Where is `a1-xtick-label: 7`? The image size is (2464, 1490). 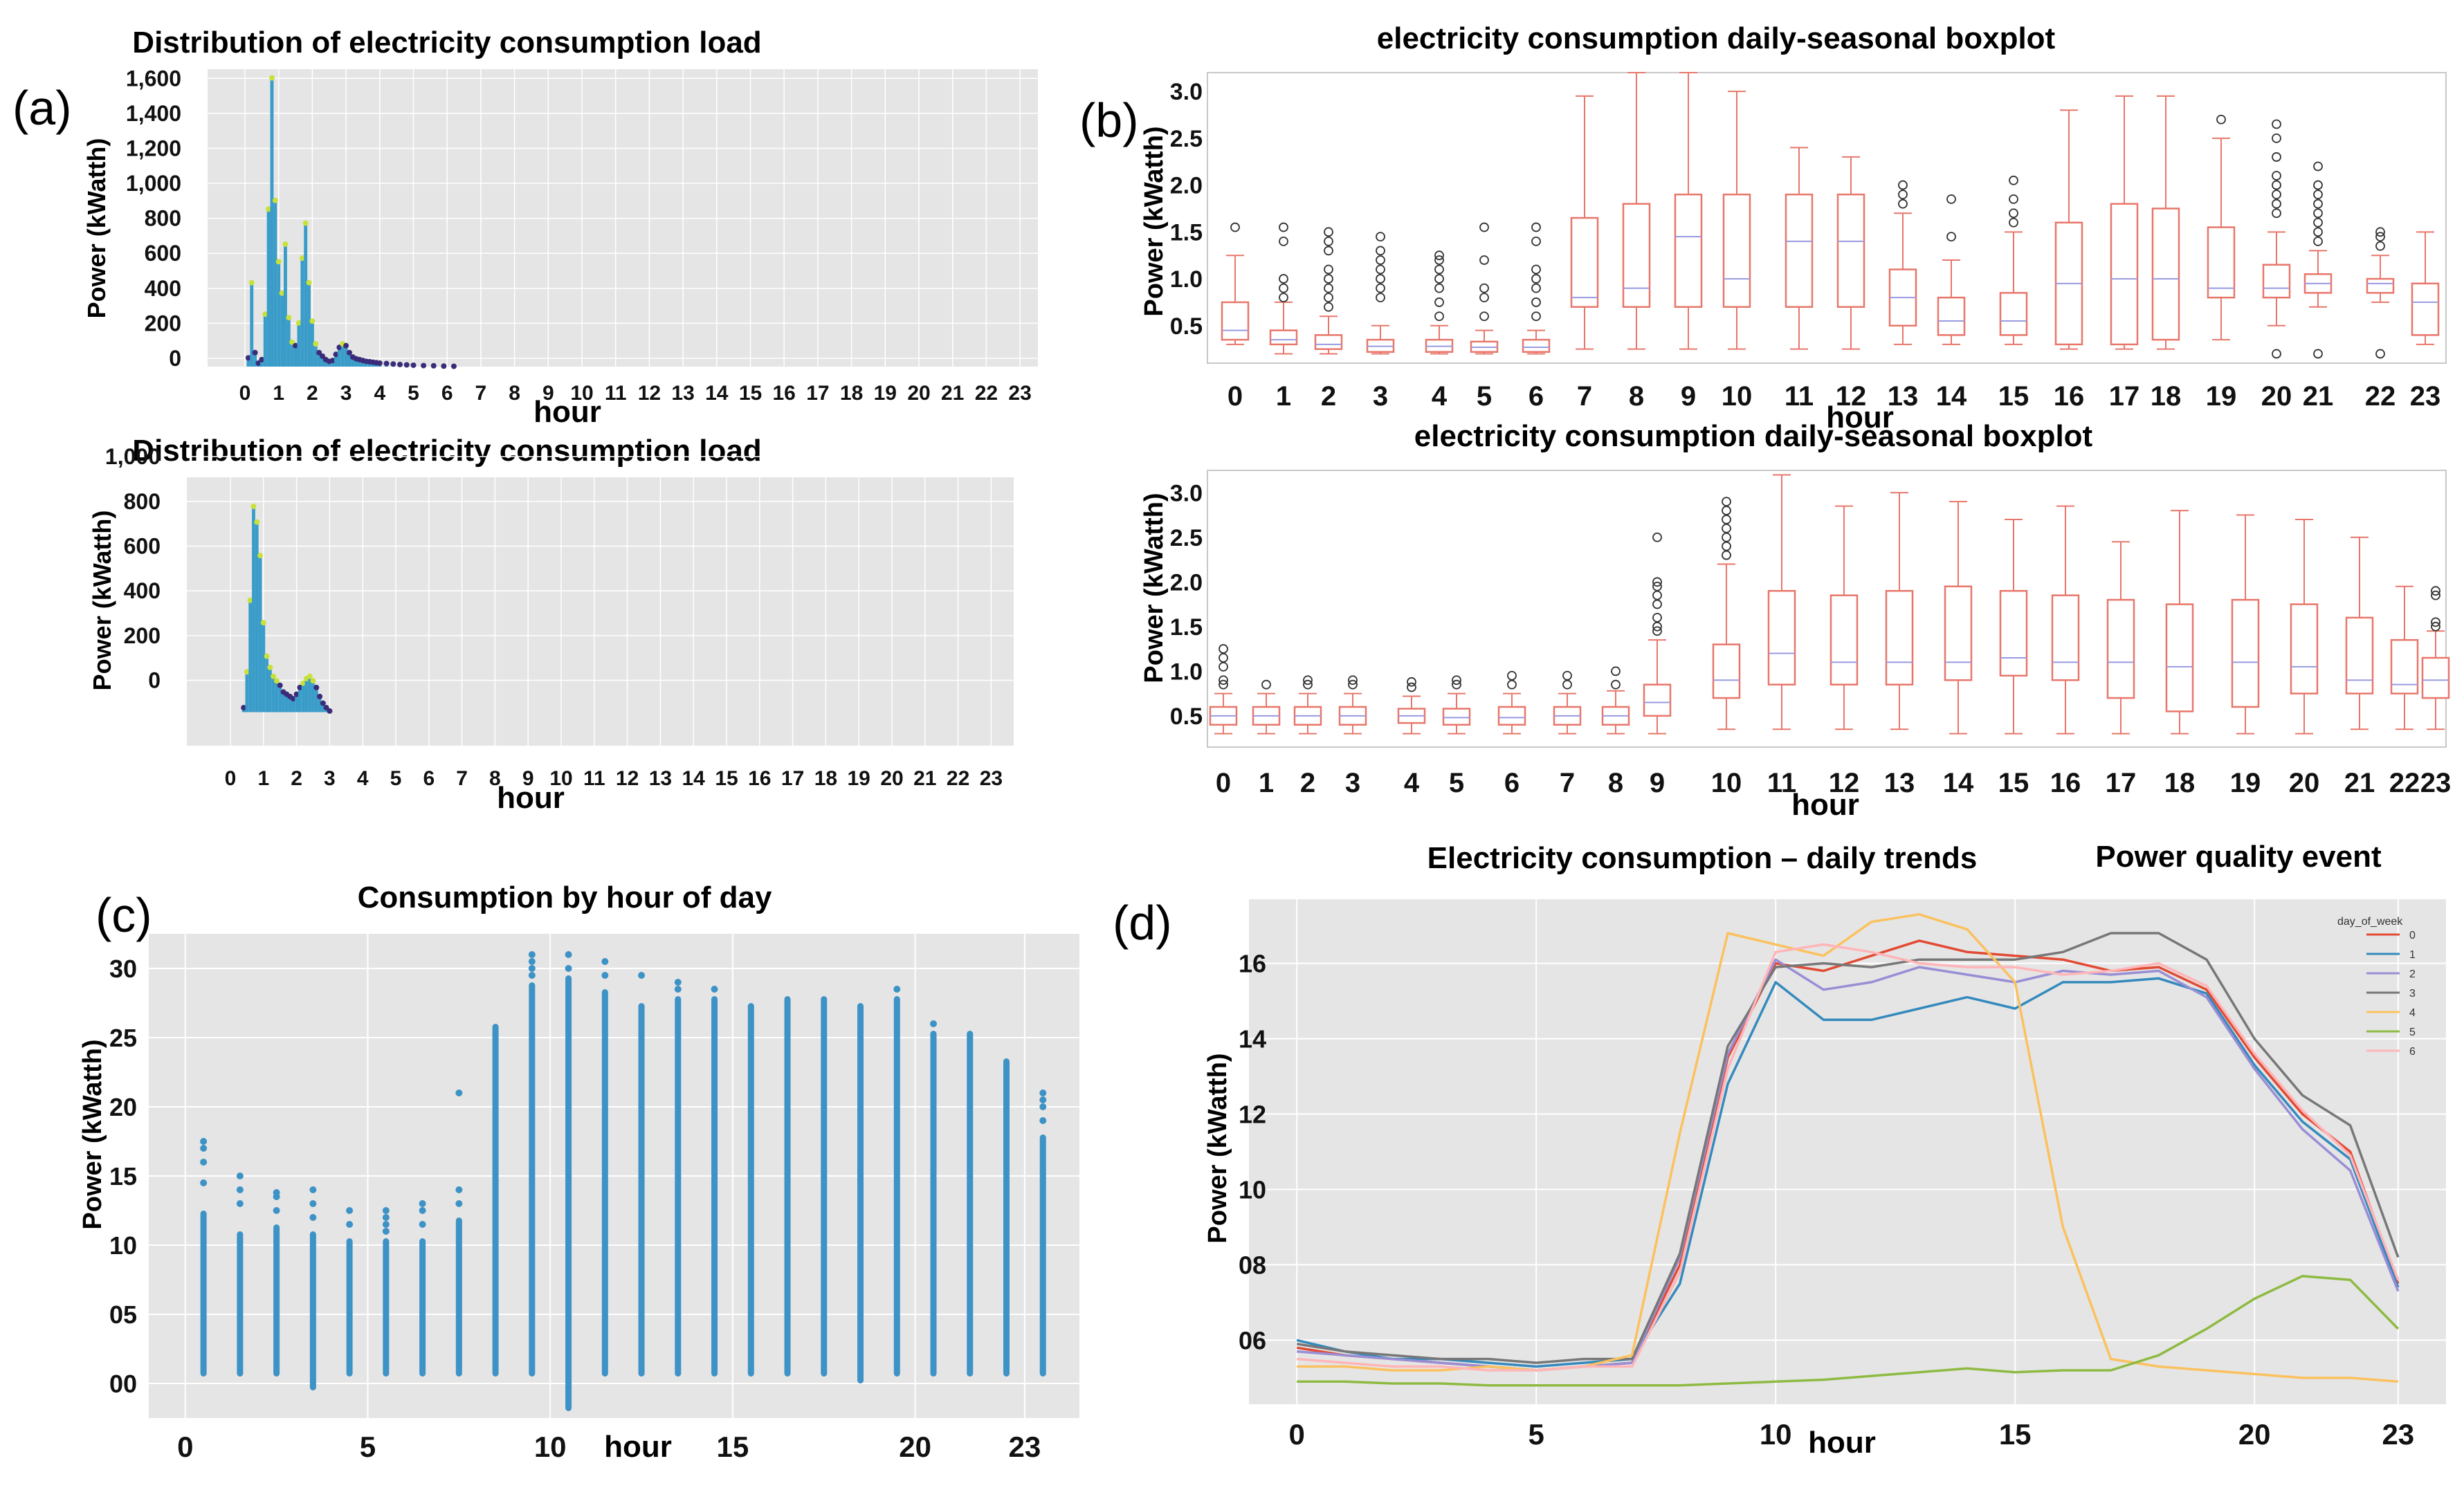
a1-xtick-label: 7 is located at coordinates (481, 393).